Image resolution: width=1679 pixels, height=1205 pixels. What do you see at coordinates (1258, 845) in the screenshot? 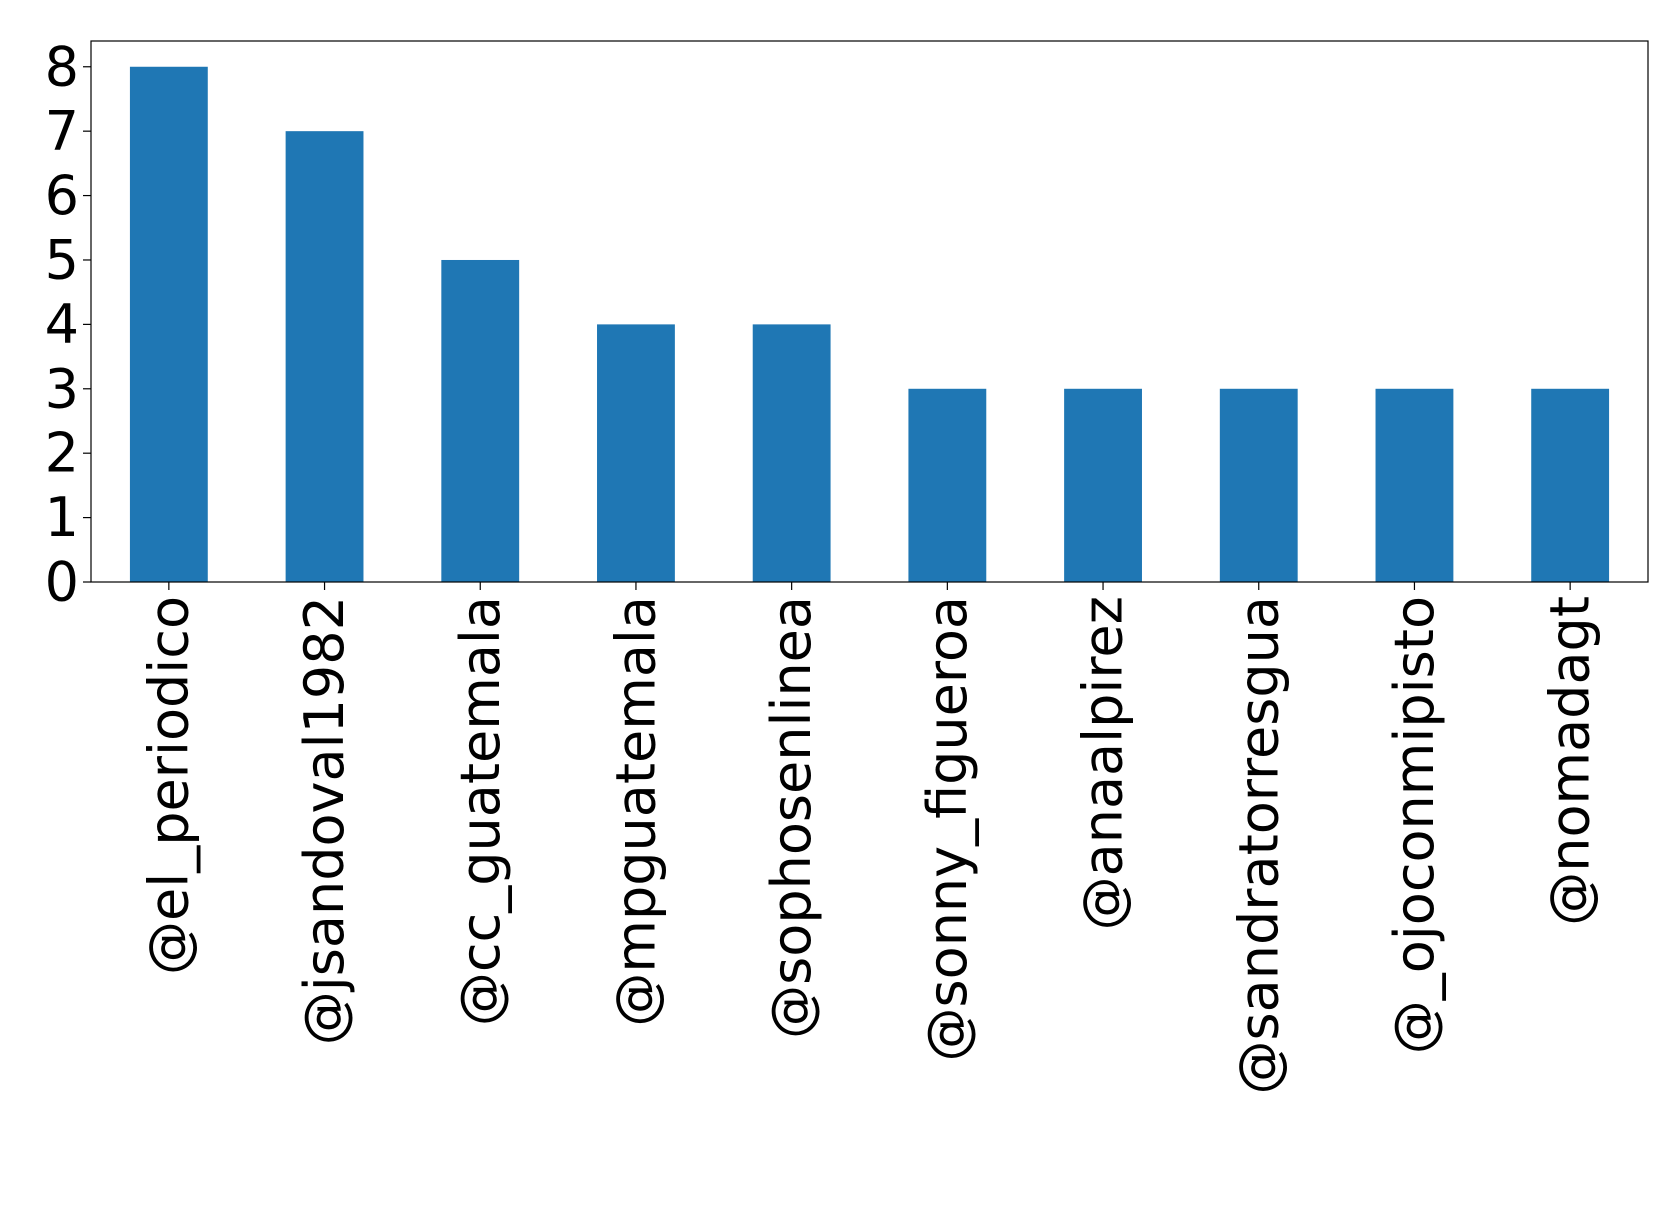
I see `x-tick-label: @sandratorresgua` at bounding box center [1258, 845].